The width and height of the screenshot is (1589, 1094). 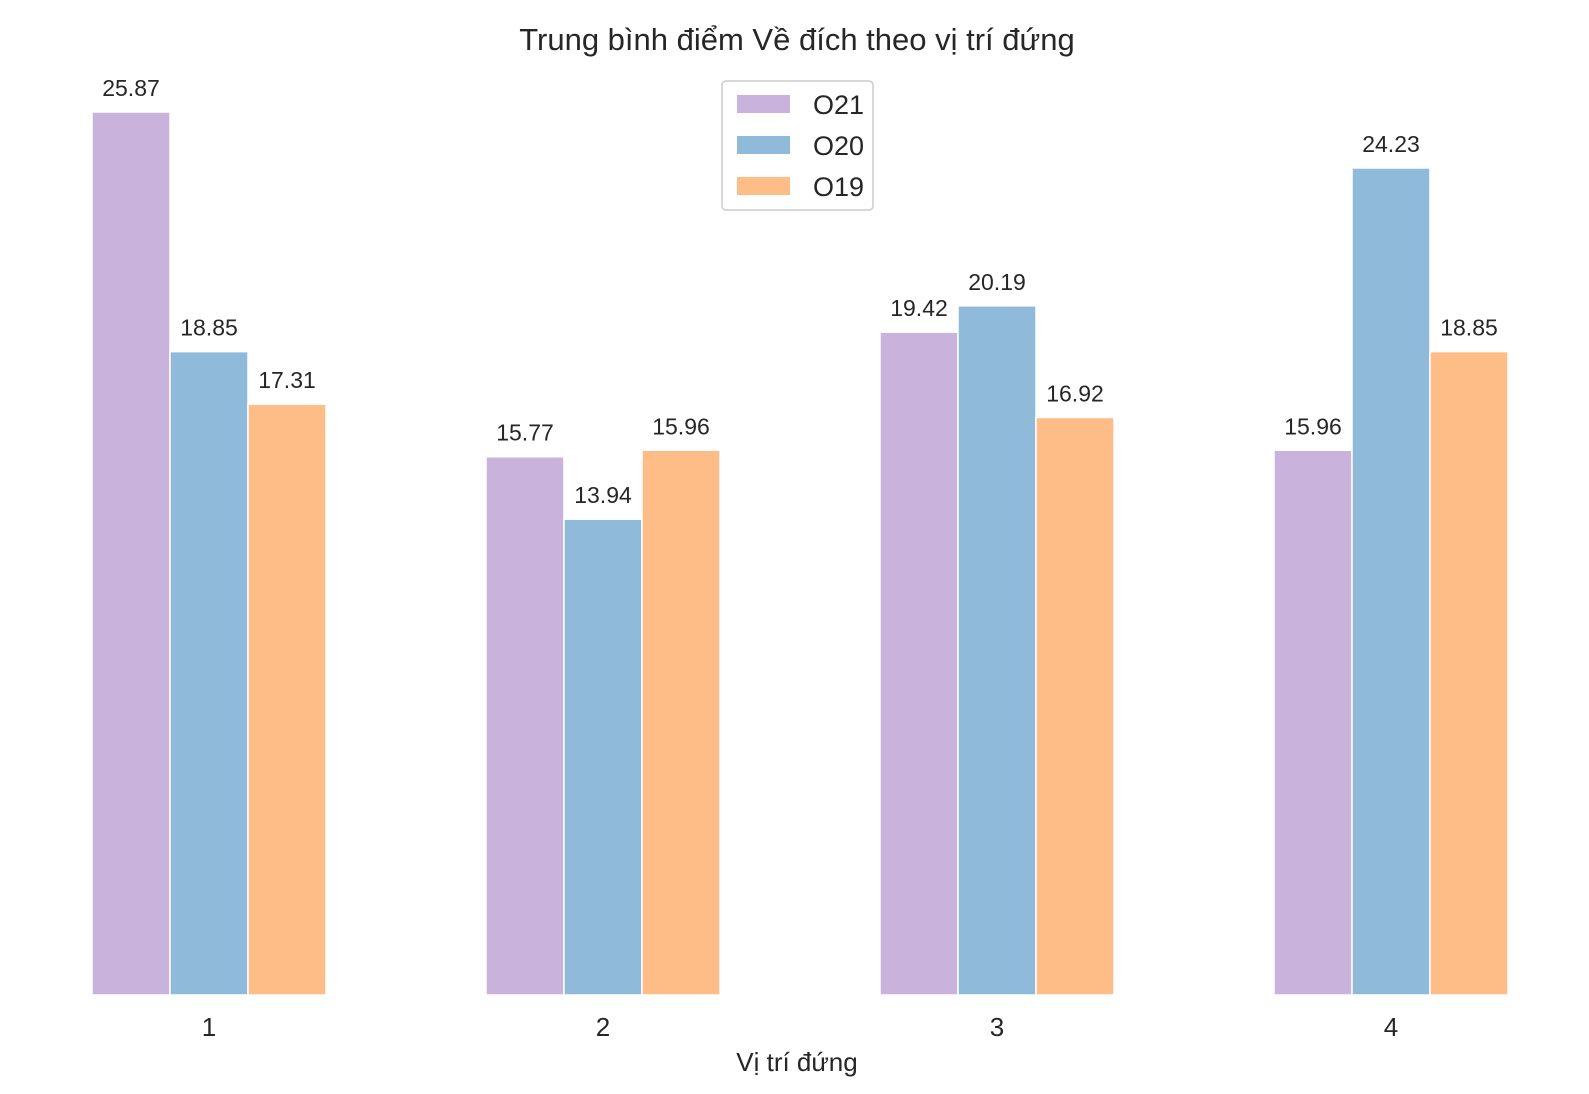 I want to click on data-label-o19-cat-4: 18.85, so click(x=1469, y=328).